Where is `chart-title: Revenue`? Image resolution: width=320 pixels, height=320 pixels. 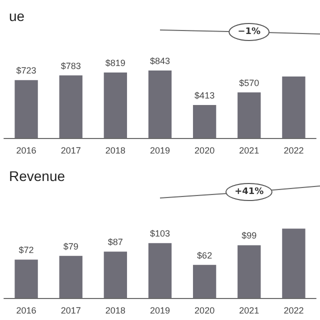
chart-title: Revenue is located at coordinates (37, 176).